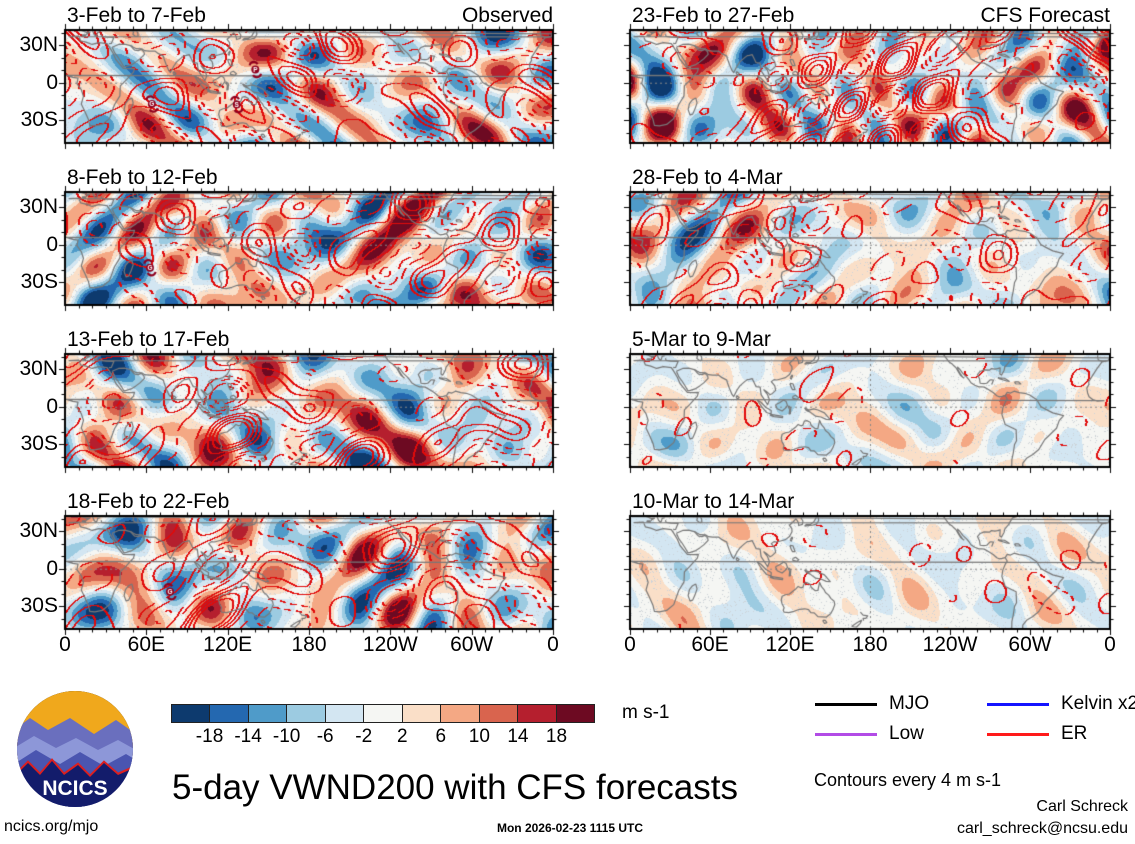 This screenshot has height=844, width=1135. I want to click on legend-line-low, so click(846, 734).